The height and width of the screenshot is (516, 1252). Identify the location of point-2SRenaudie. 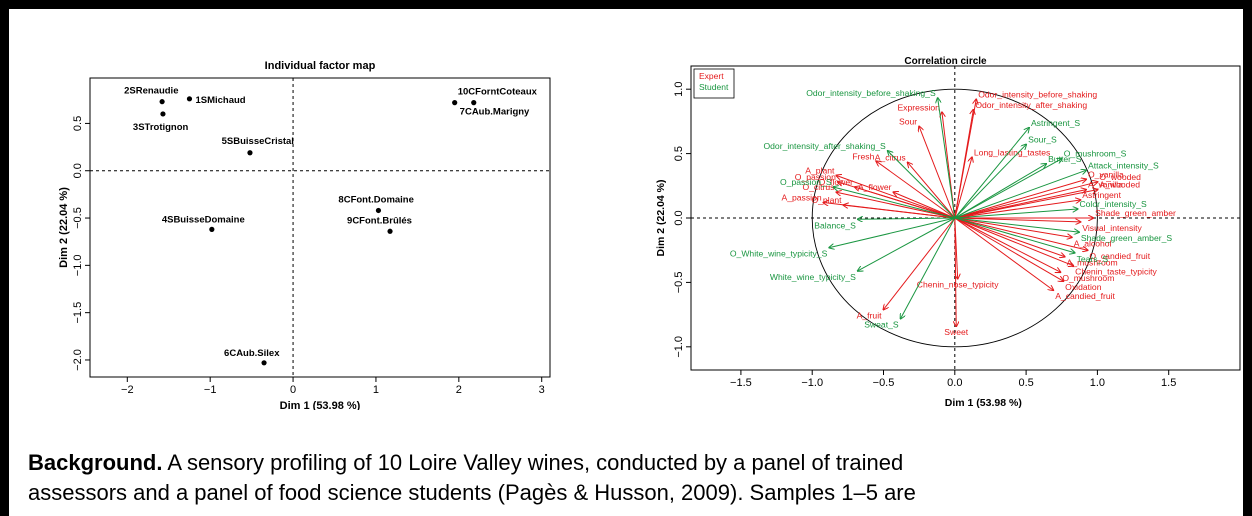
(162, 102).